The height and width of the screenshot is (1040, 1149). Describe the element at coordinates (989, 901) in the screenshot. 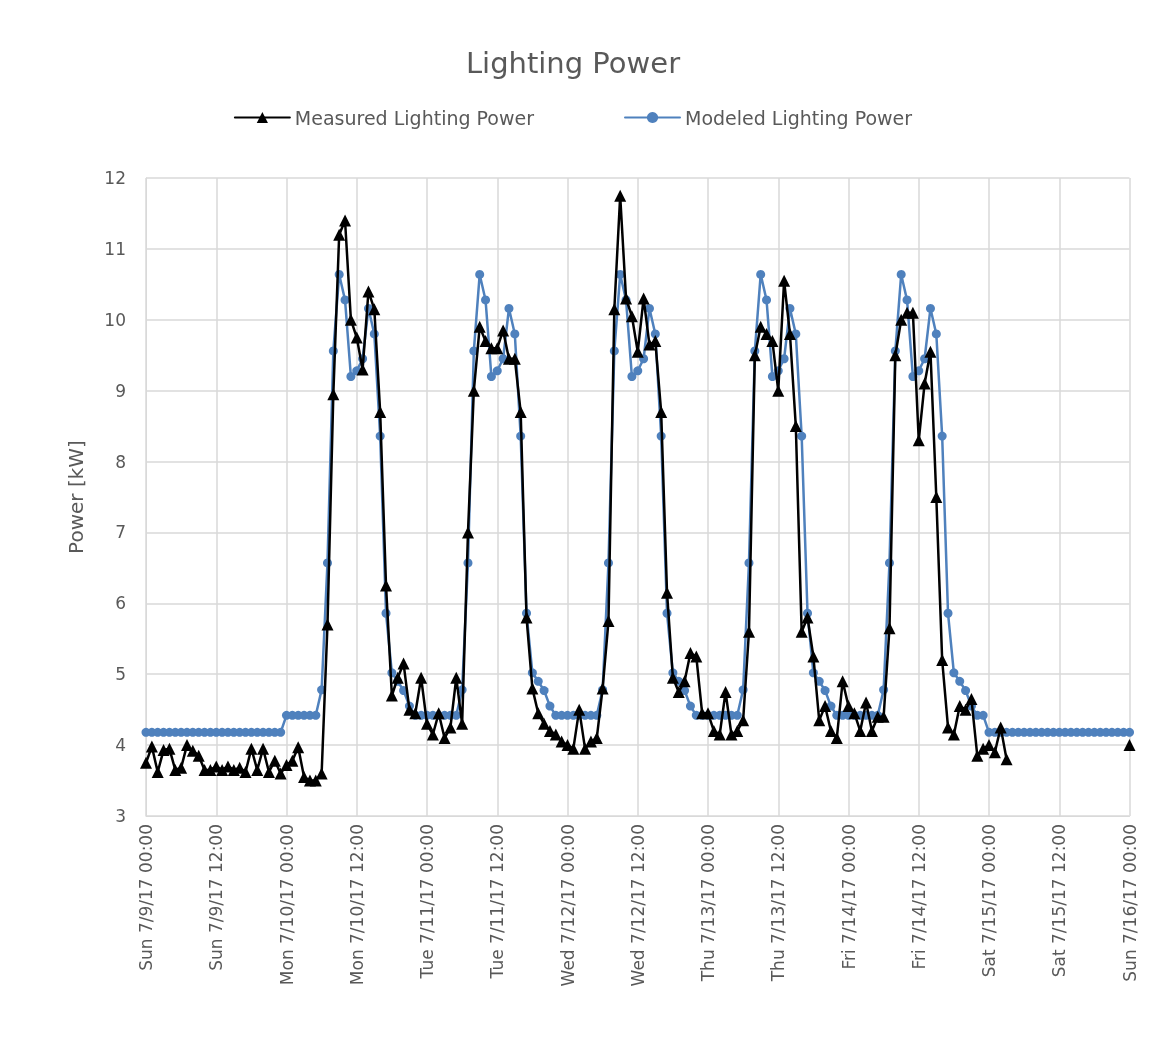

I see `x-tick-label: Sat 7/15/17 00:00` at that location.